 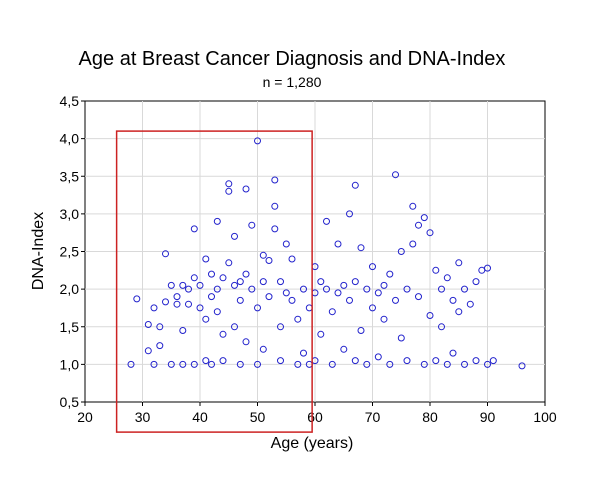 What do you see at coordinates (70, 139) in the screenshot?
I see `y-tick-label: 4,0` at bounding box center [70, 139].